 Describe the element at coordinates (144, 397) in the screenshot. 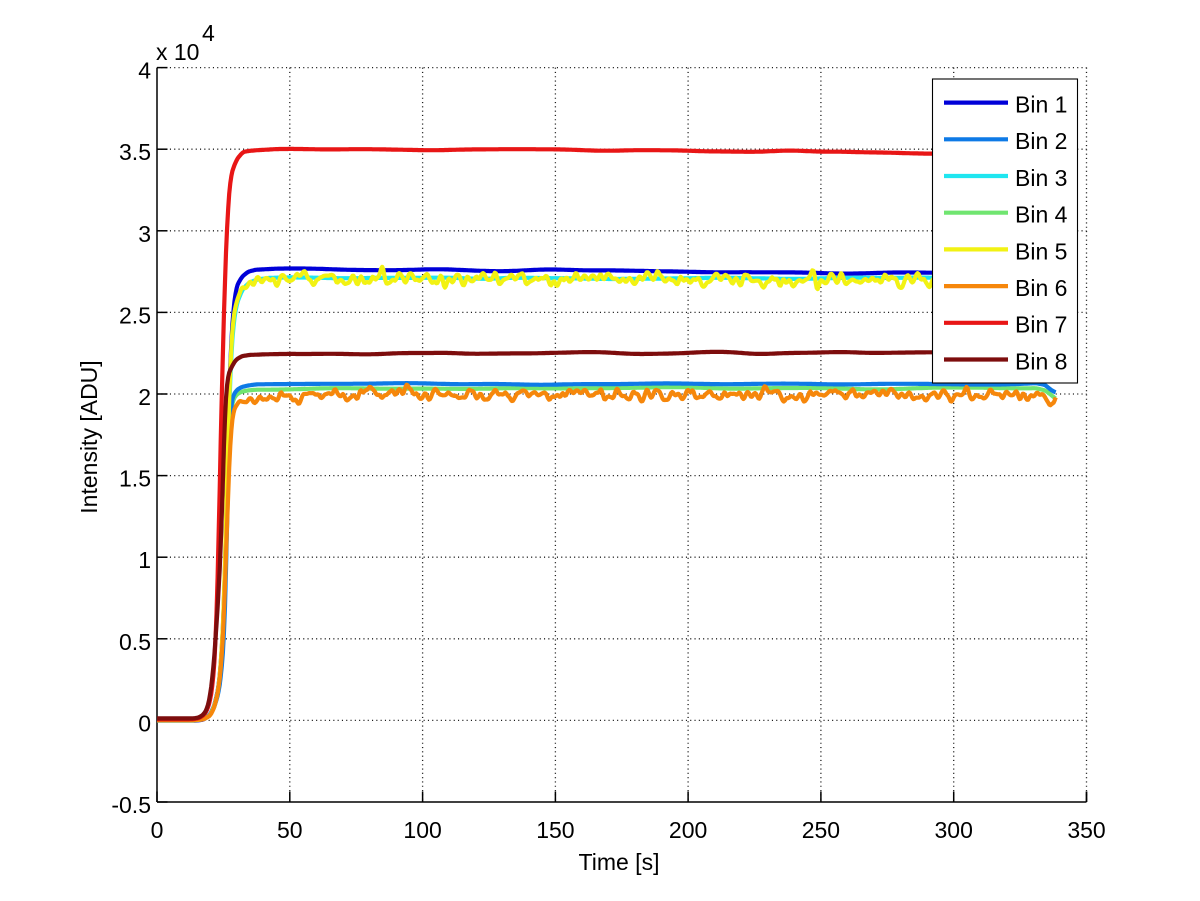

I see `svg-text: 2` at that location.